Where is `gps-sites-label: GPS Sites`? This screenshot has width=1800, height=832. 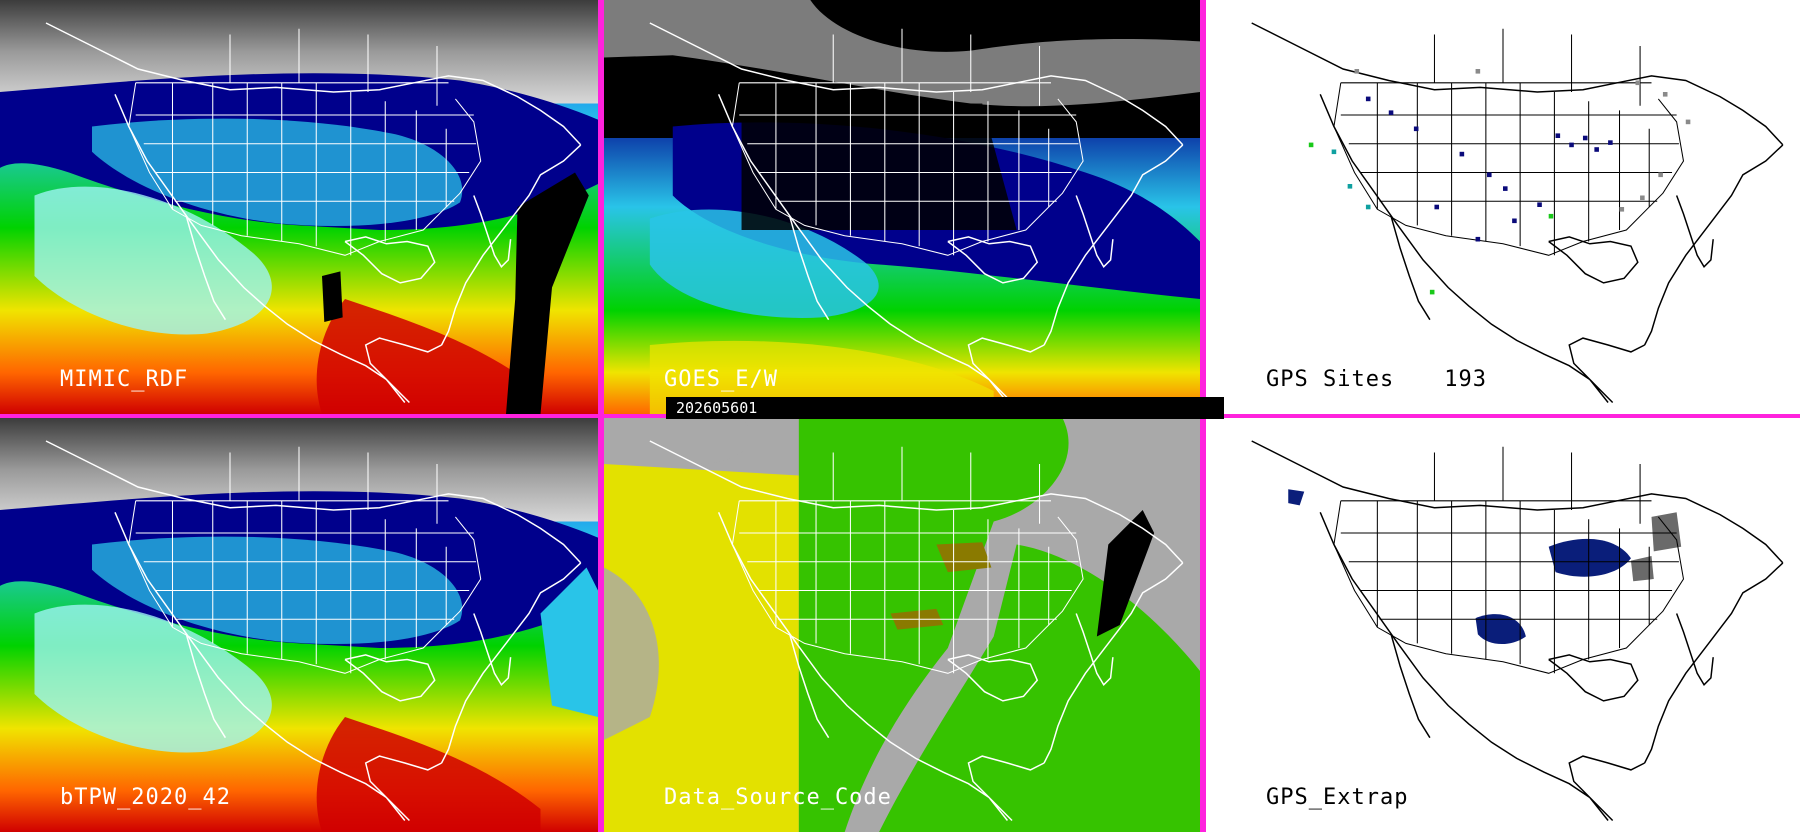 gps-sites-label: GPS Sites is located at coordinates (1330, 379).